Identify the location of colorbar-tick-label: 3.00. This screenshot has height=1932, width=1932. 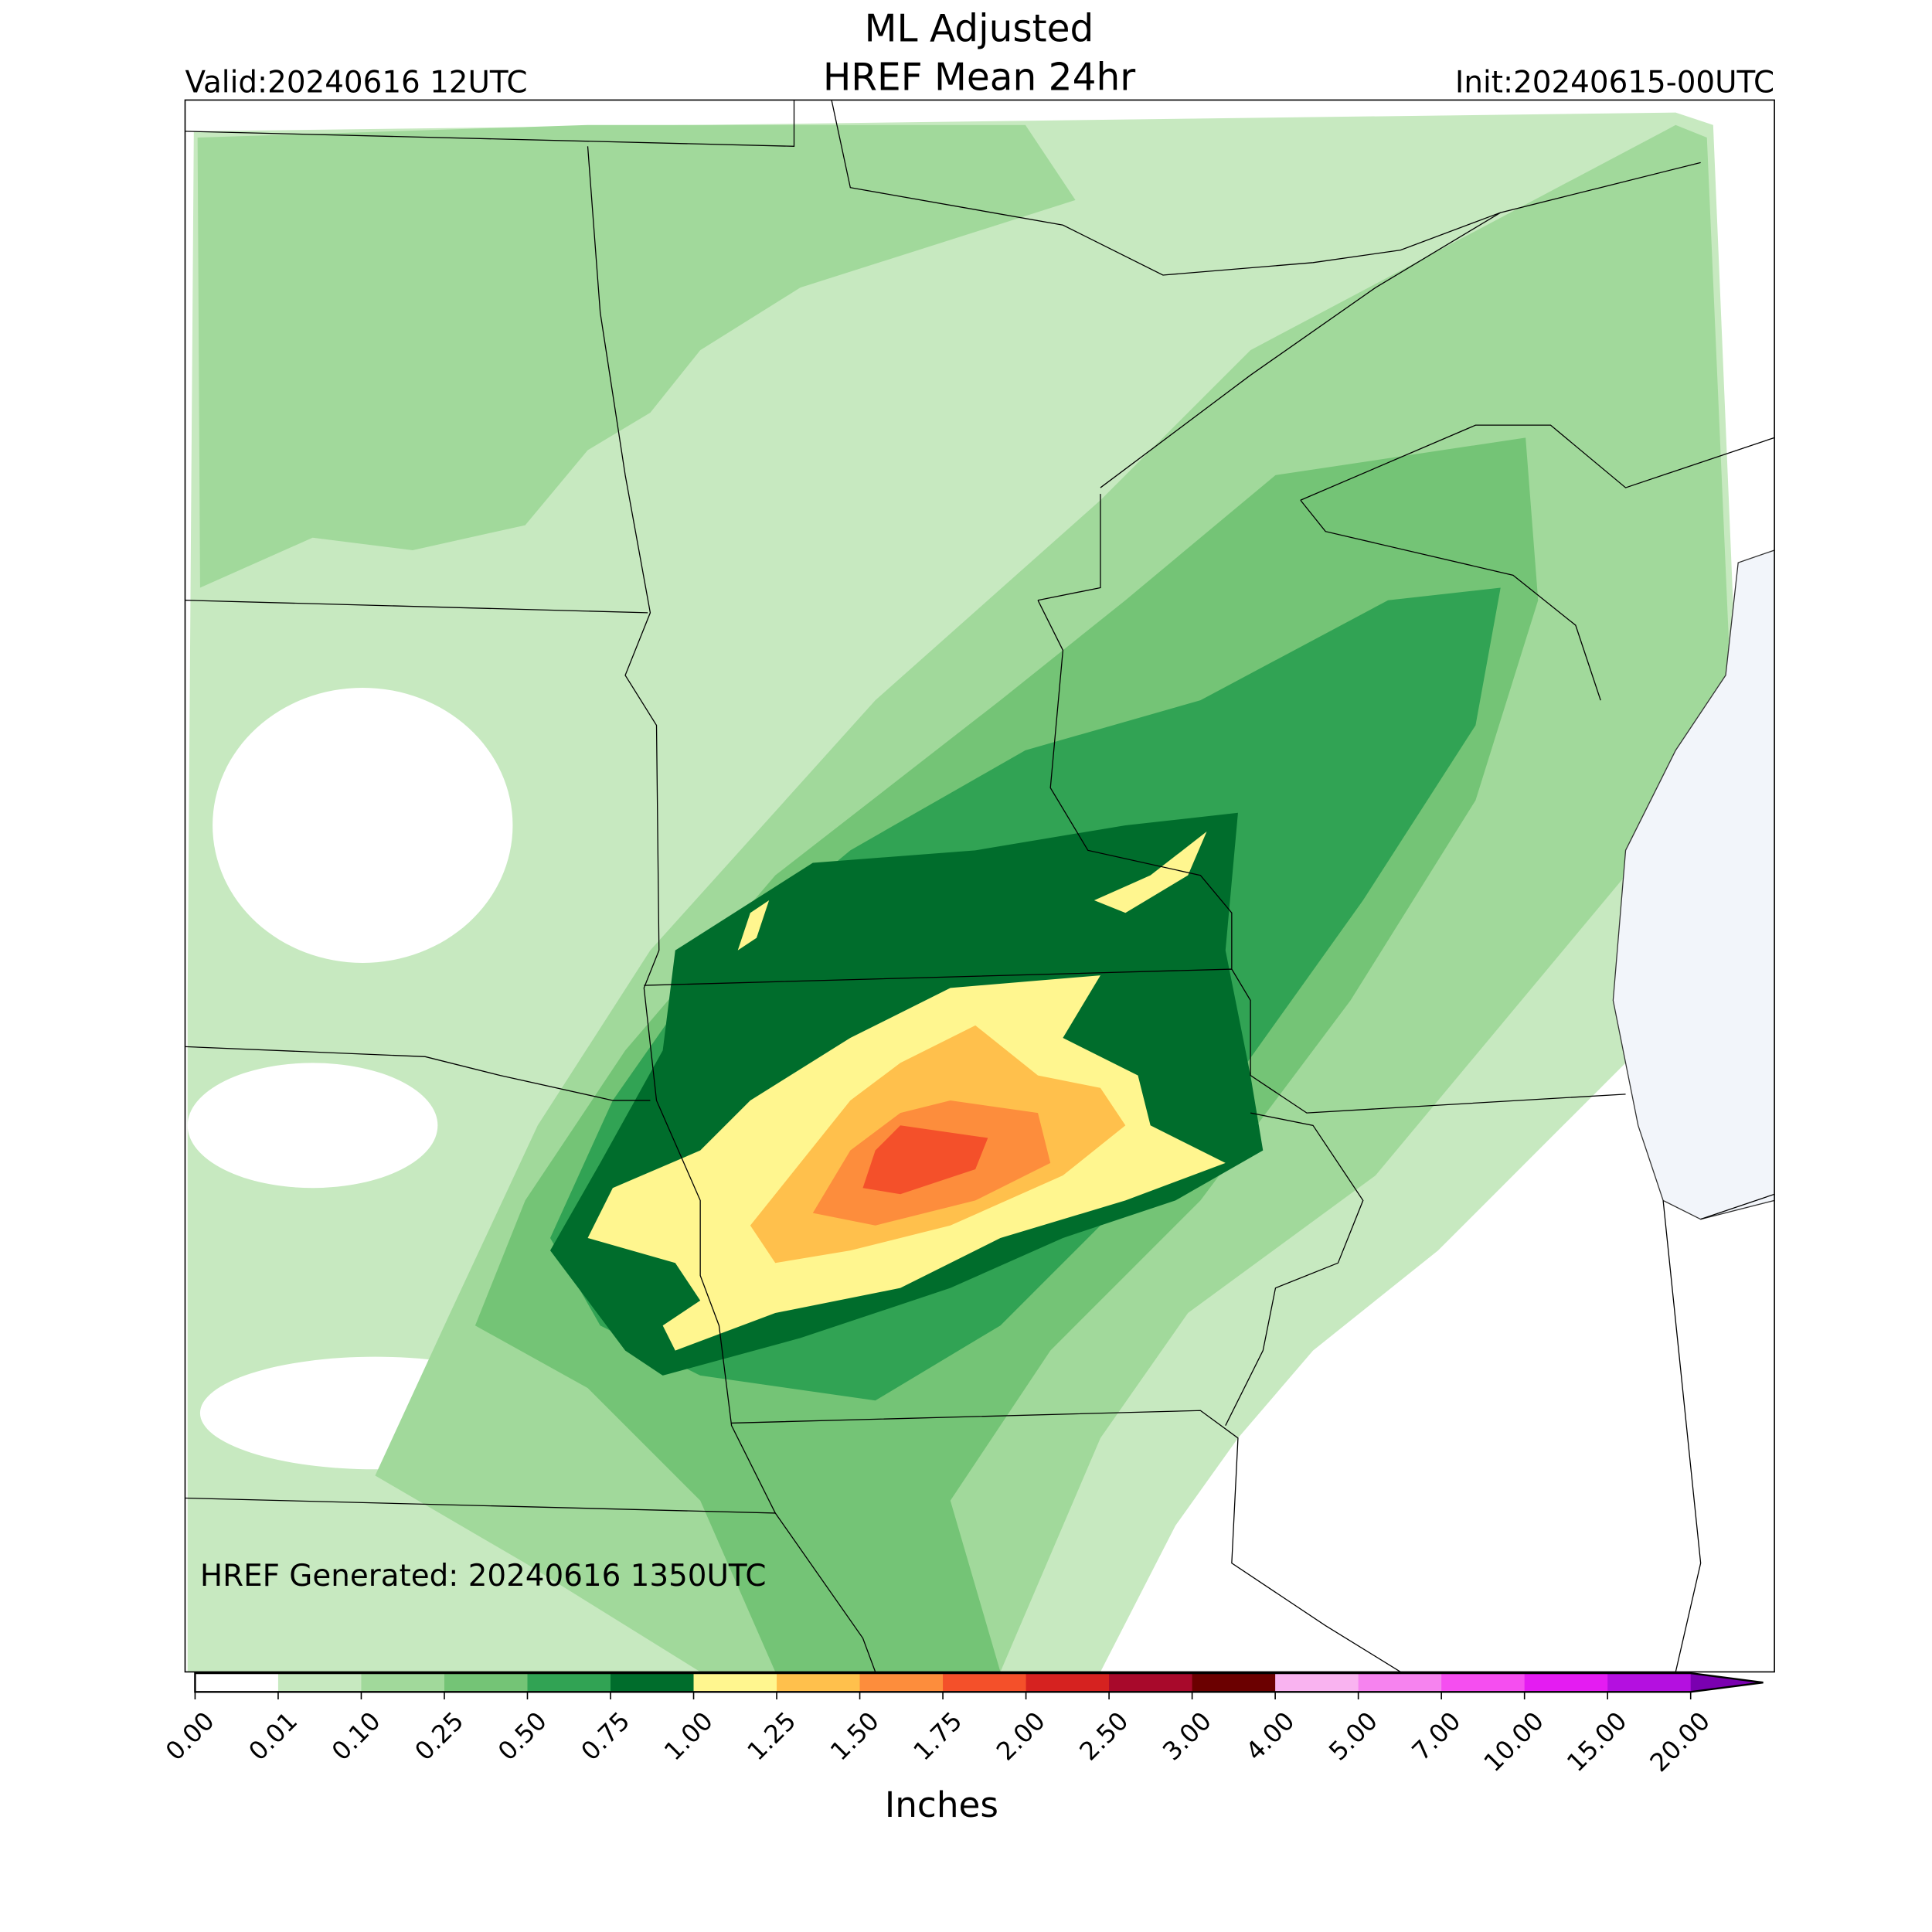
(1187, 1737).